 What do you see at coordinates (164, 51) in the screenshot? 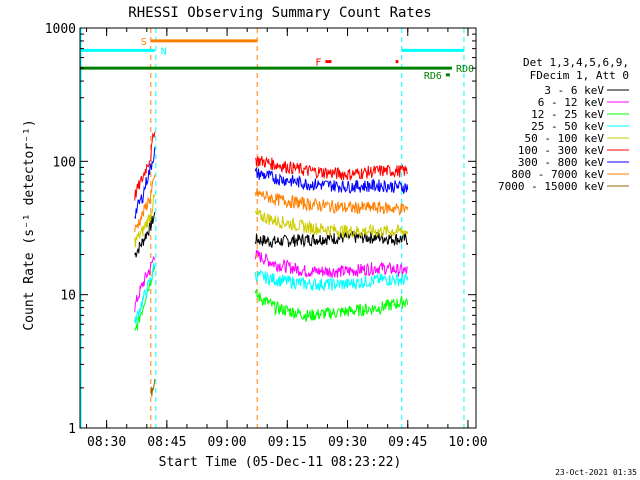
I see `flag-label: N` at bounding box center [164, 51].